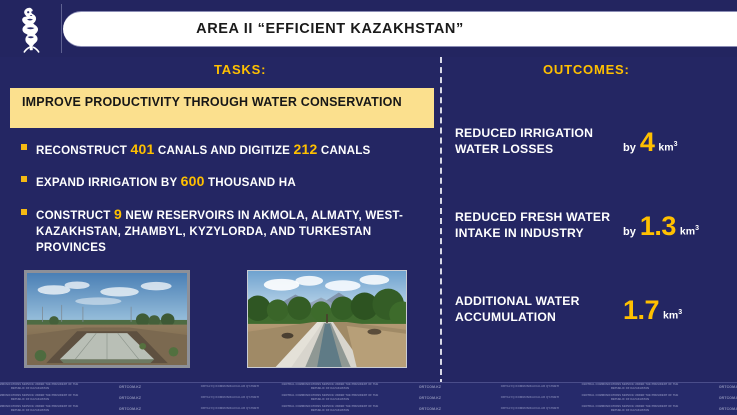 Image resolution: width=737 pixels, height=415 pixels. I want to click on photo-concrete-irrigation-channel-graphic, so click(327, 319).